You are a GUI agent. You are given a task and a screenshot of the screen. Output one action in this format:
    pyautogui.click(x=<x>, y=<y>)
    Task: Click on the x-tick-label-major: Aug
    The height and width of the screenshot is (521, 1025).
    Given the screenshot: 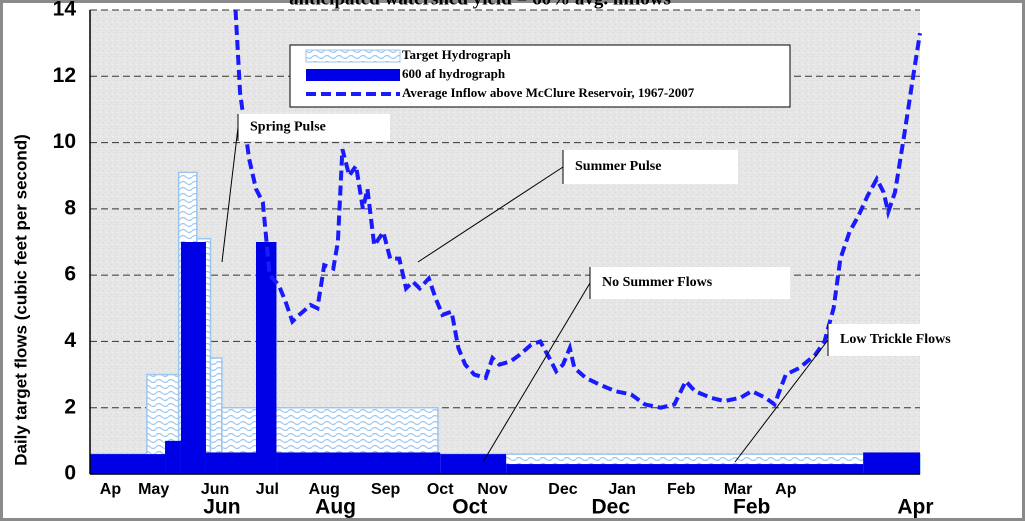 What is the action you would take?
    pyautogui.click(x=335, y=507)
    